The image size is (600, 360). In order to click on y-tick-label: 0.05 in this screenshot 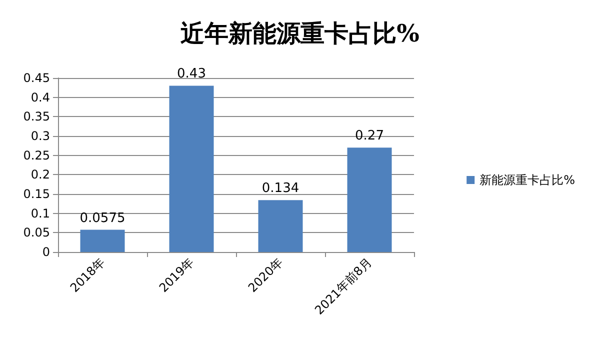, I will do `click(36, 233)`.